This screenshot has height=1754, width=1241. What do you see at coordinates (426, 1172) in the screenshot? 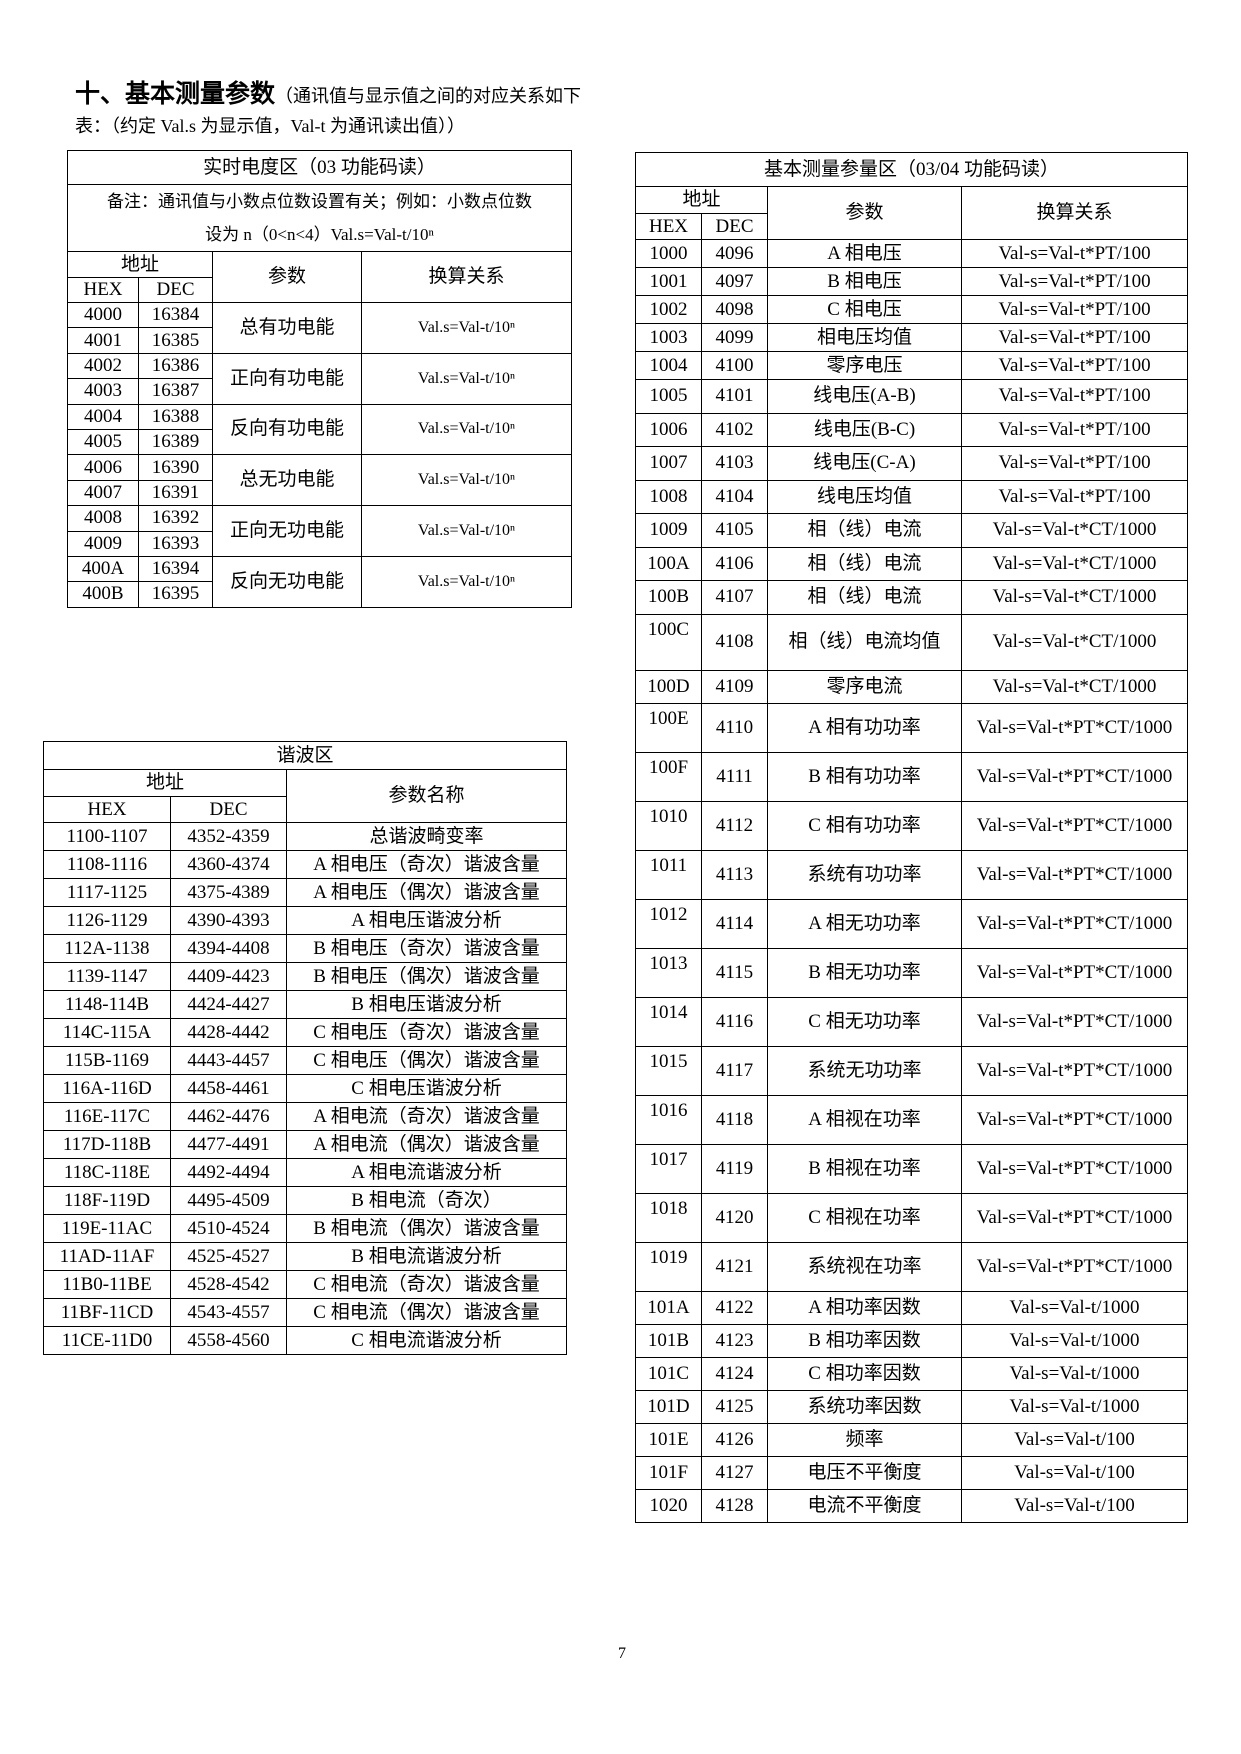
I see `param-name-cell: A 相电流谐波分析` at bounding box center [426, 1172].